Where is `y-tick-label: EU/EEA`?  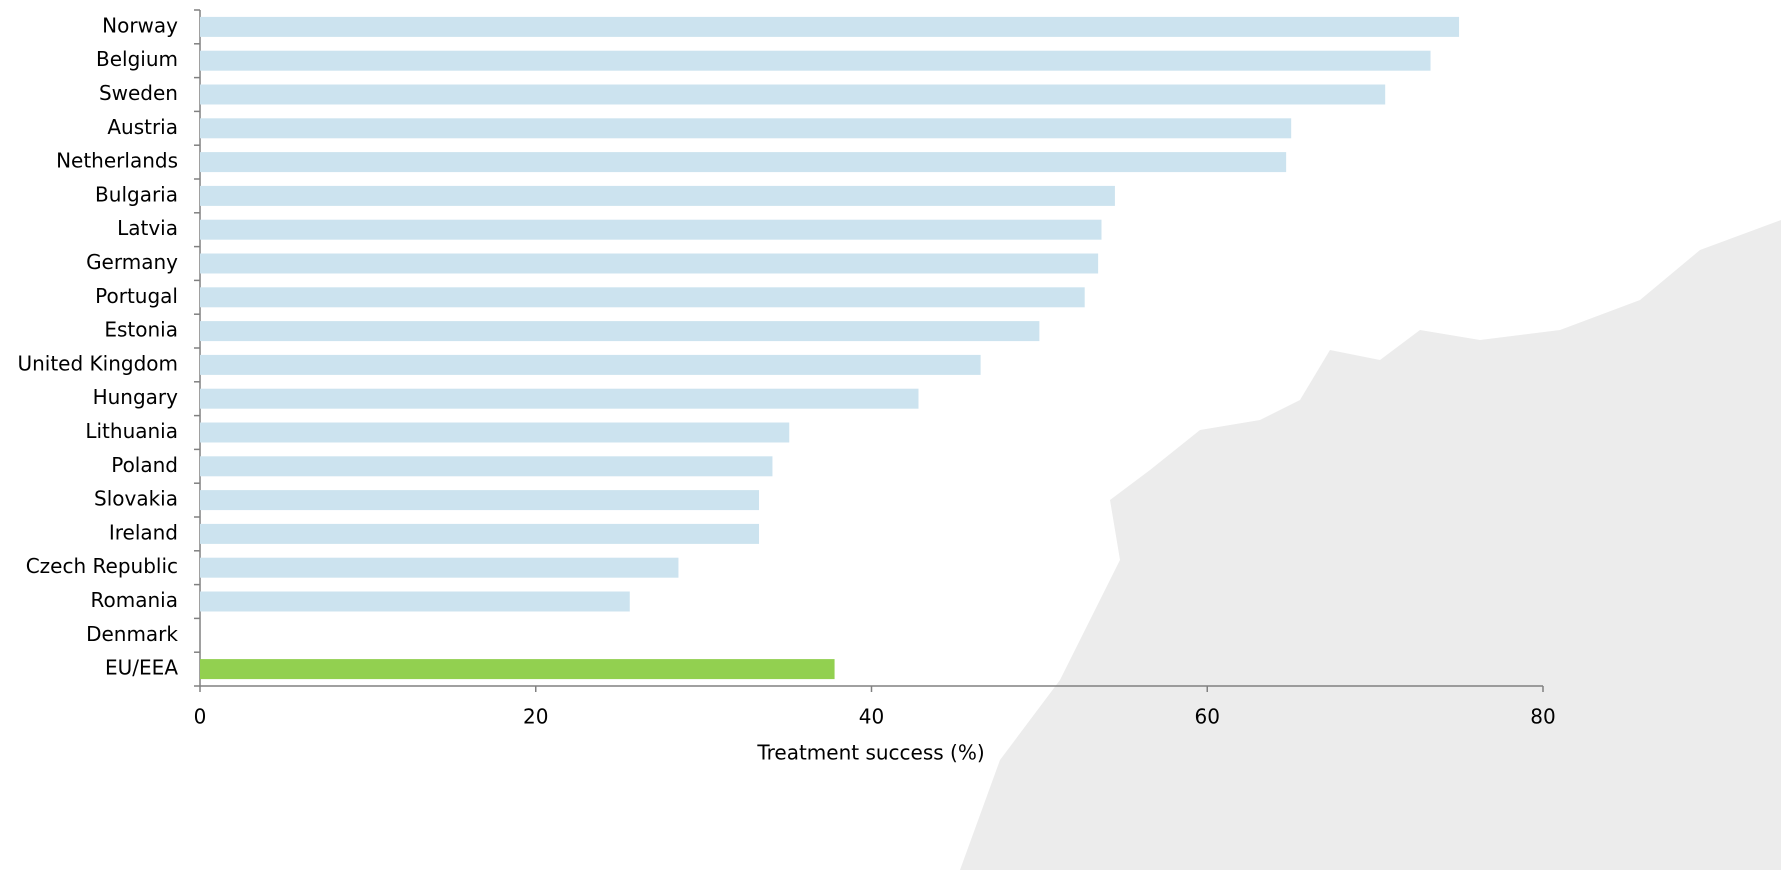 y-tick-label: EU/EEA is located at coordinates (141, 668).